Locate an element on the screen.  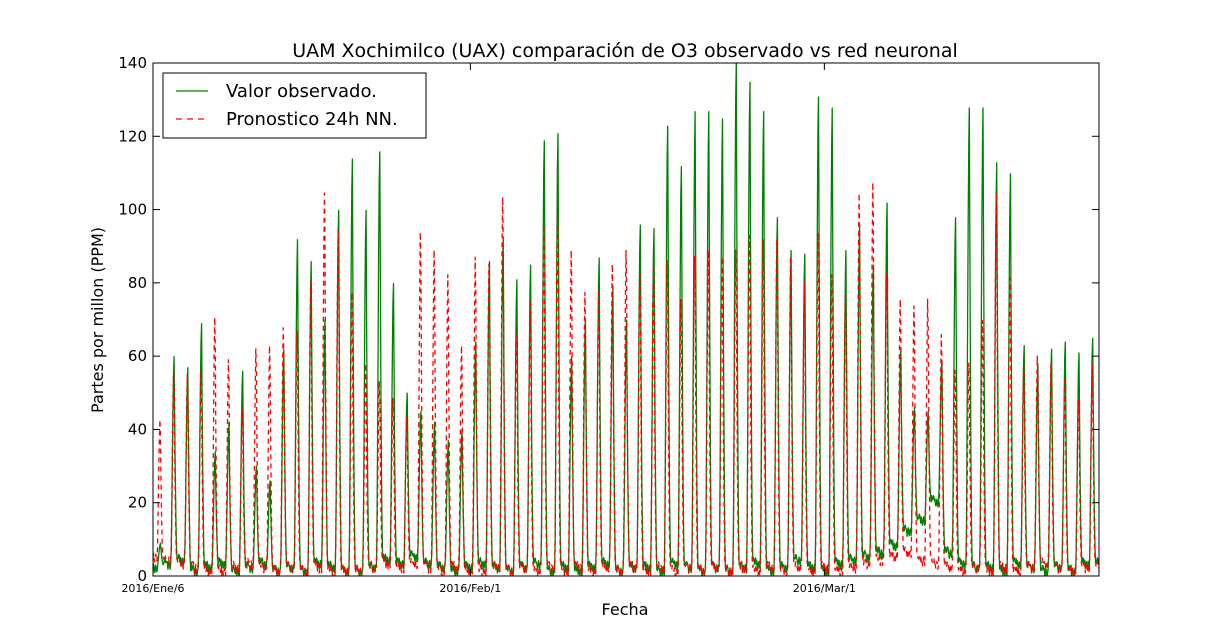
y-tick-label: 80 is located at coordinates (137, 283).